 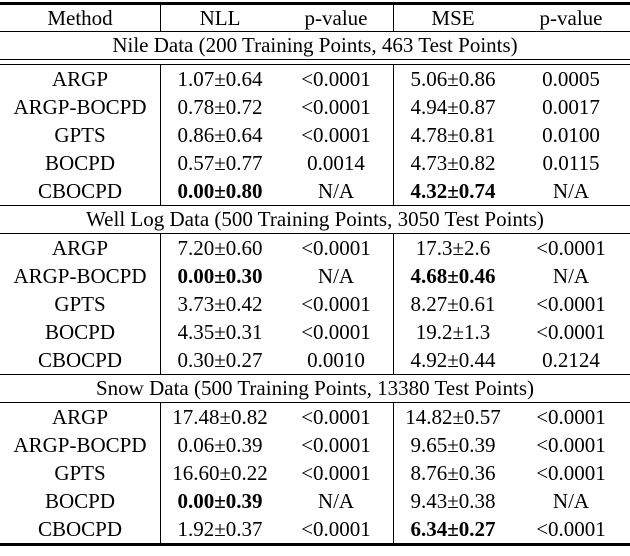 I want to click on mse-cell: 9.65±0.39, so click(x=453, y=445).